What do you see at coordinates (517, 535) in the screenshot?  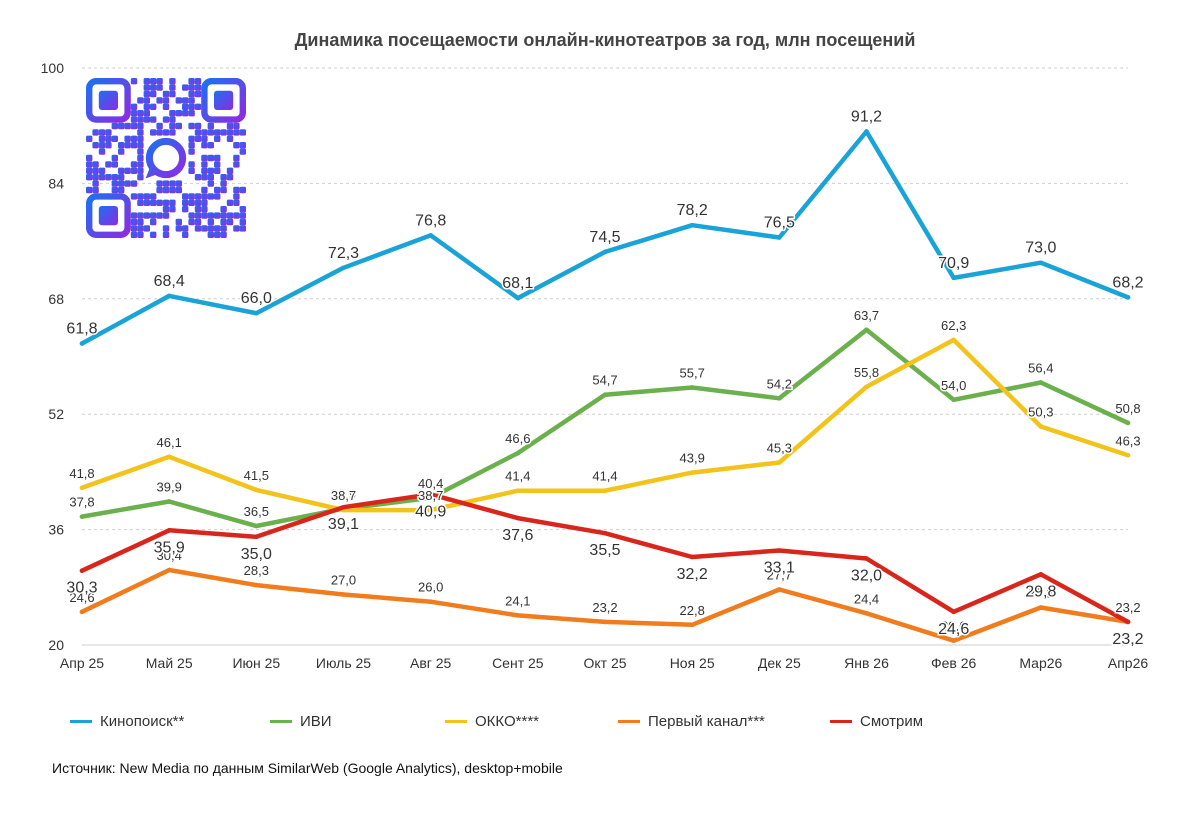 I see `data-label: 37,6` at bounding box center [517, 535].